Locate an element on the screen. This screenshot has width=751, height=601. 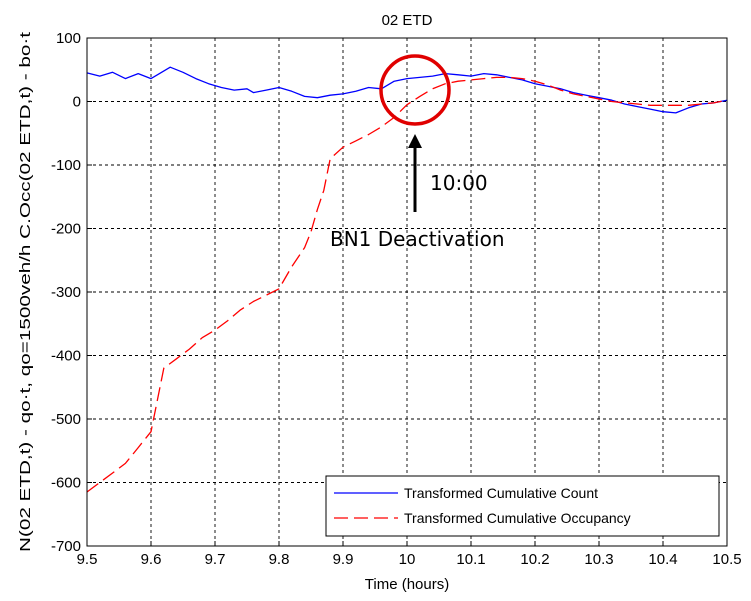
event-annotation: BN1 Deactivation is located at coordinates (417, 239).